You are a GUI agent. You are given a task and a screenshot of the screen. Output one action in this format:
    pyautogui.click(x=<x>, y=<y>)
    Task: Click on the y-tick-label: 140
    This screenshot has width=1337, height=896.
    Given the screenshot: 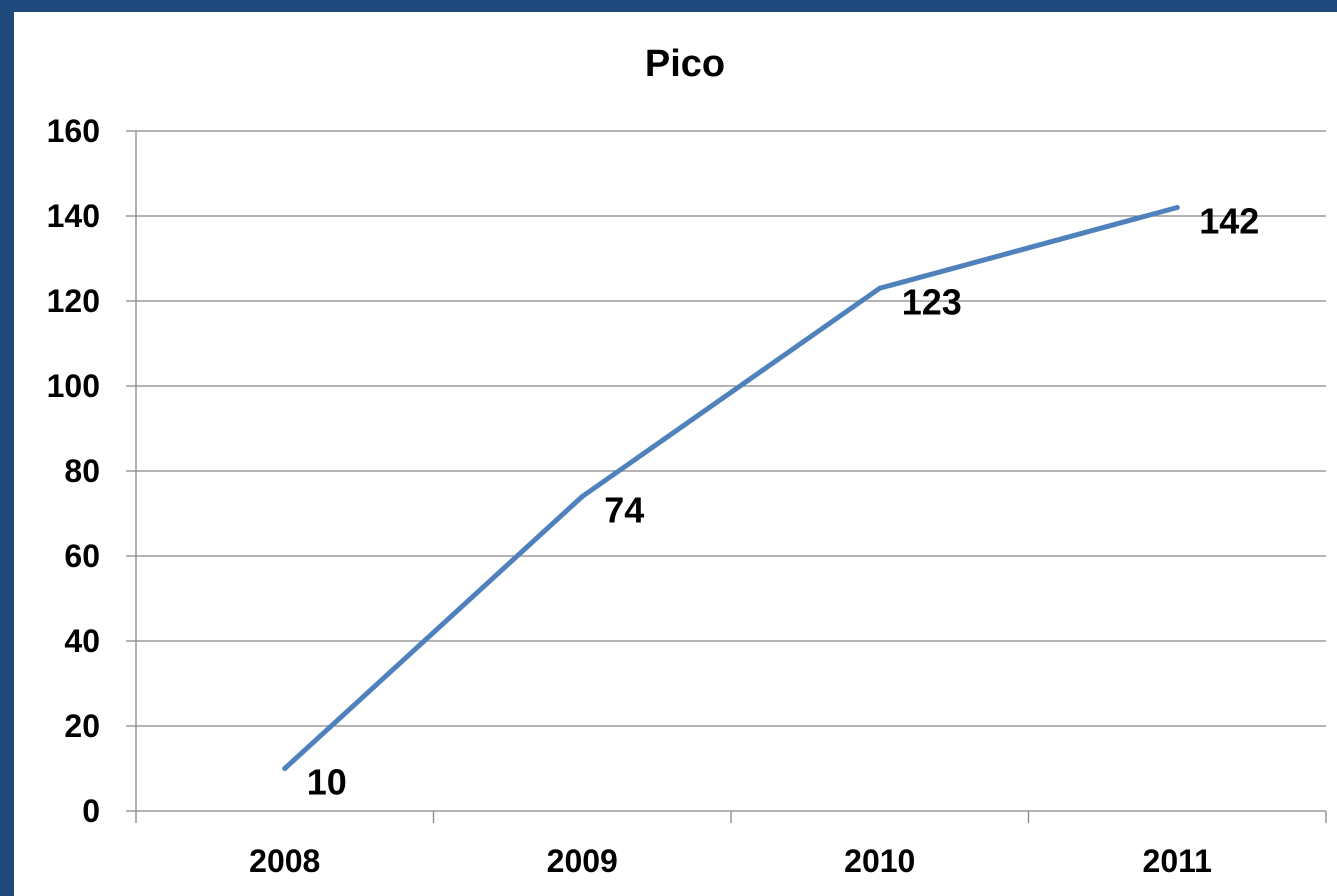 What is the action you would take?
    pyautogui.click(x=73, y=216)
    